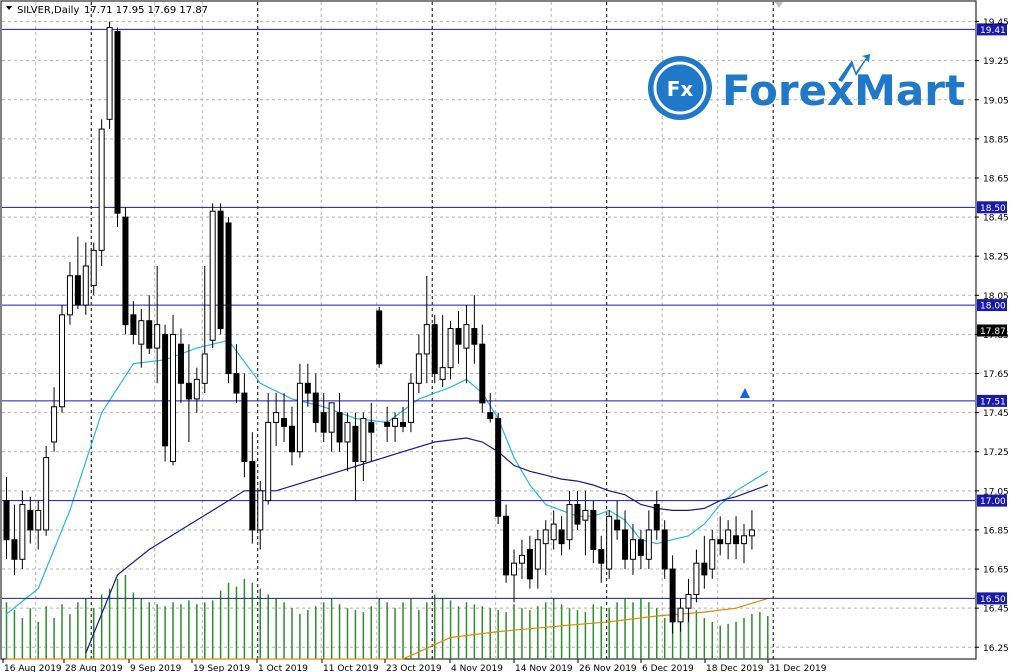 Image resolution: width=1012 pixels, height=672 pixels. Describe the element at coordinates (854, 68) in the screenshot. I see `logo-arrow-icon` at that location.